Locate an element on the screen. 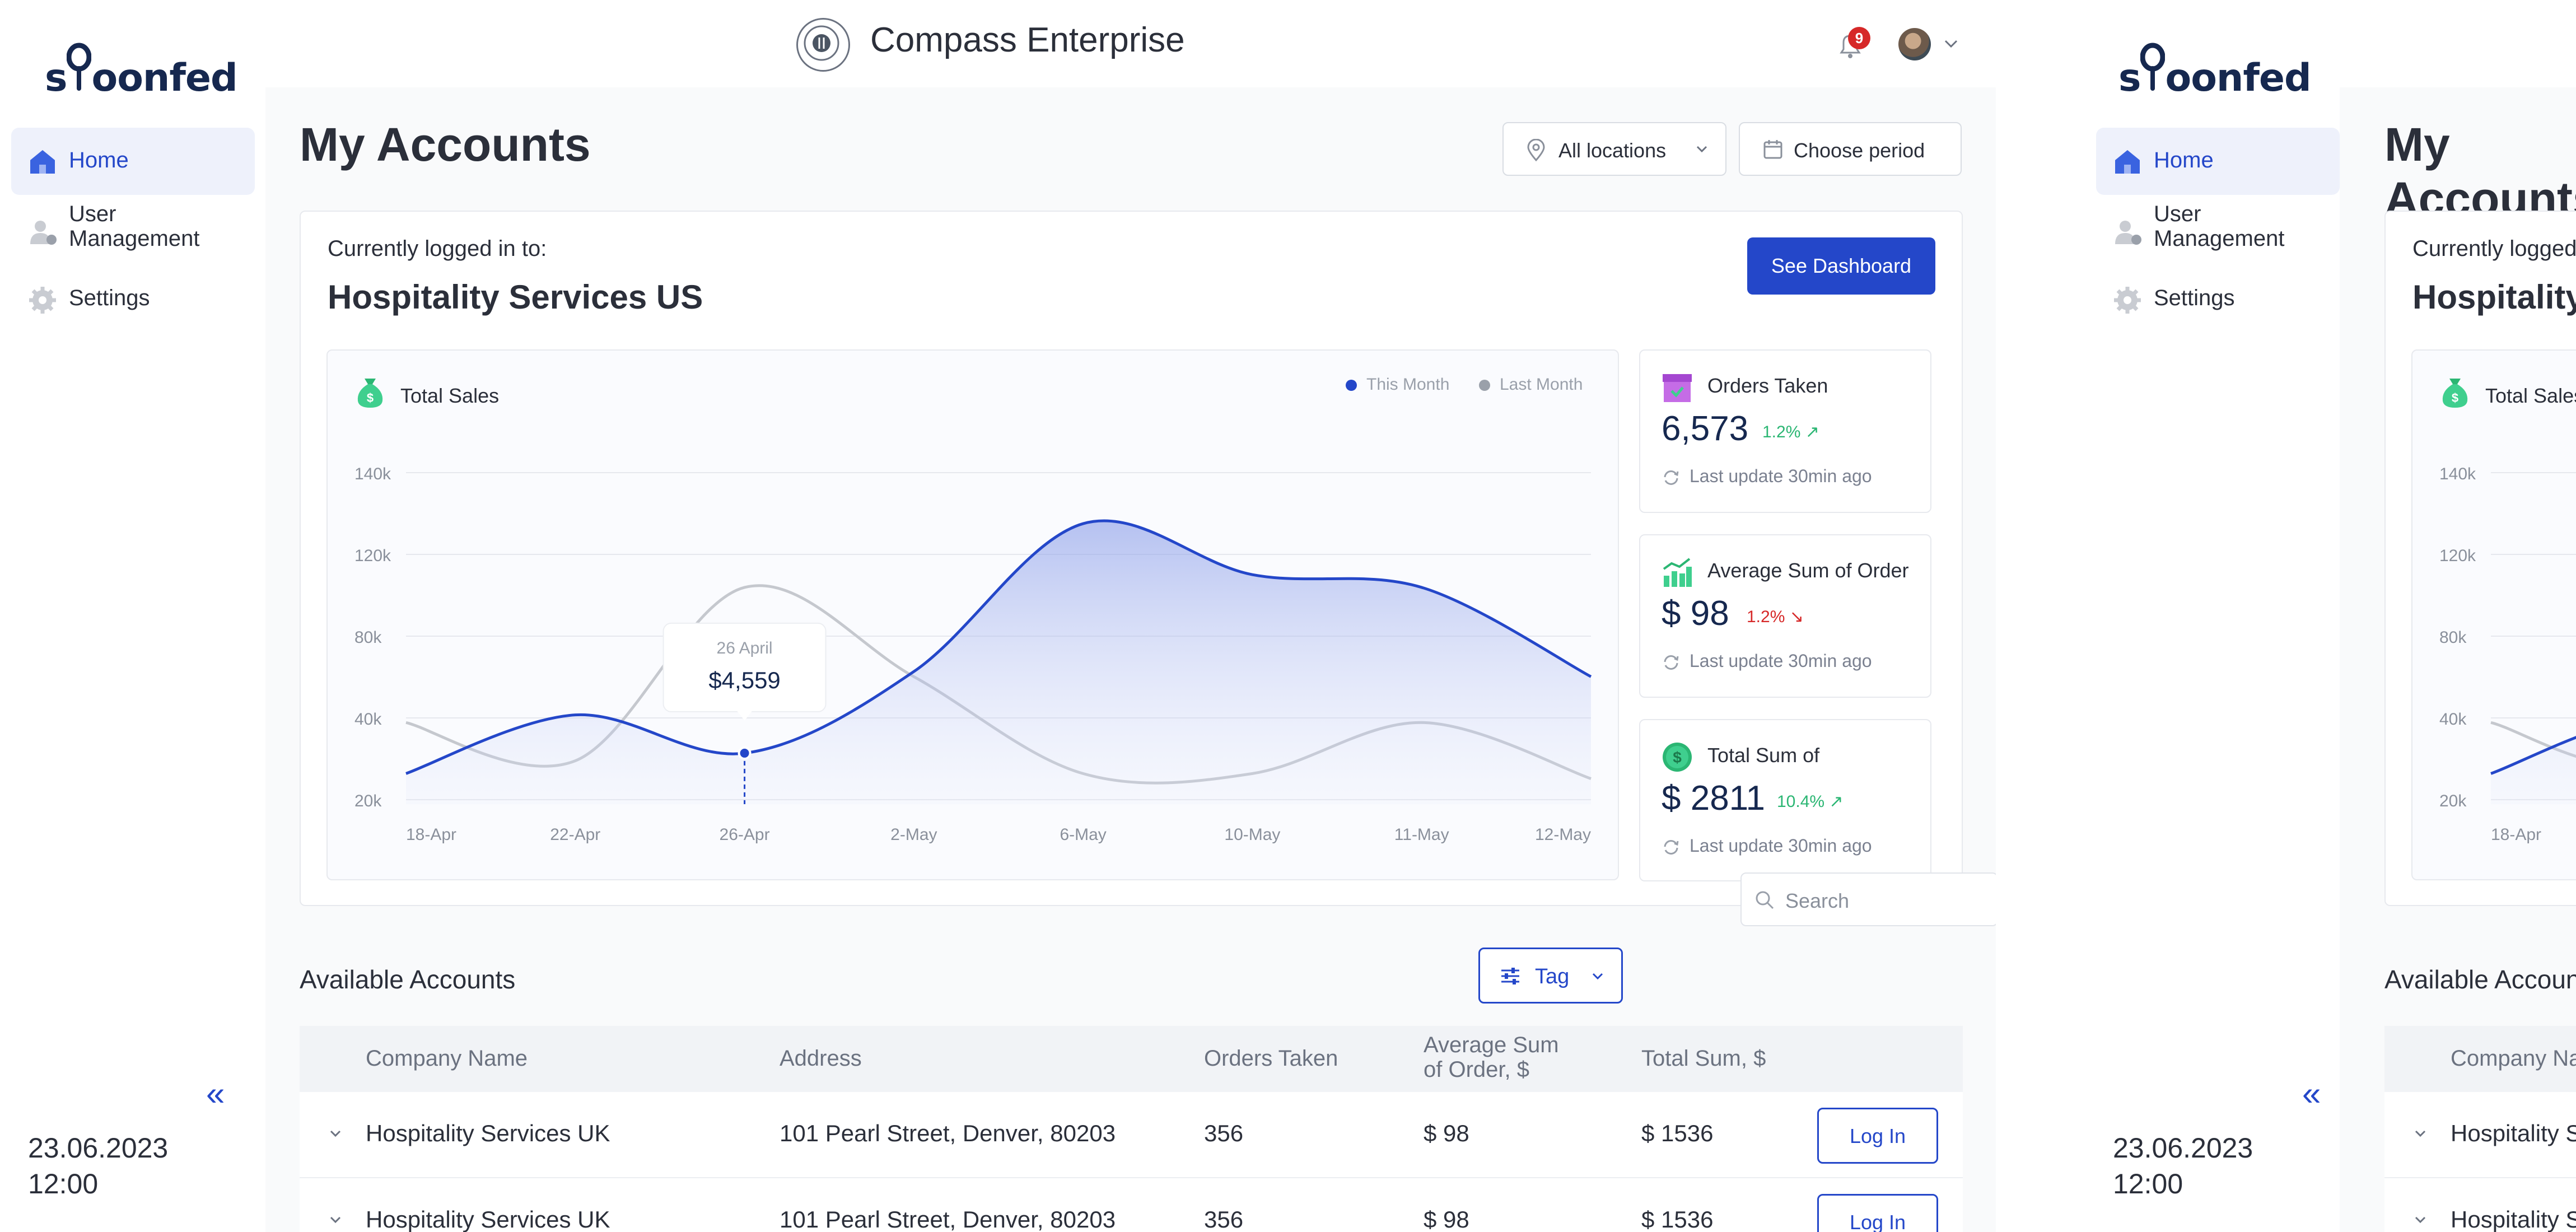 This screenshot has width=2576, height=1232. choose-period-button: Choose period is located at coordinates (1851, 149).